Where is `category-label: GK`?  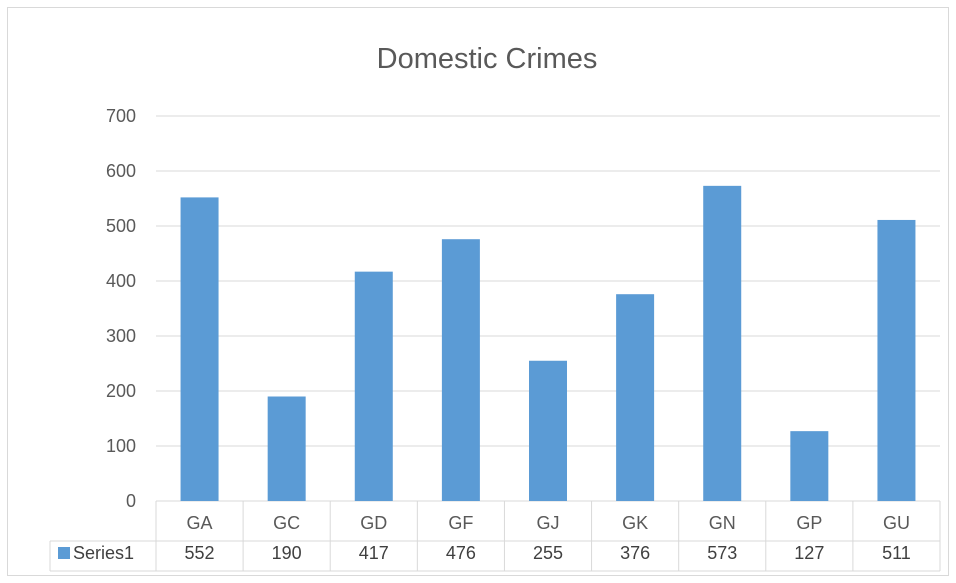 category-label: GK is located at coordinates (635, 523).